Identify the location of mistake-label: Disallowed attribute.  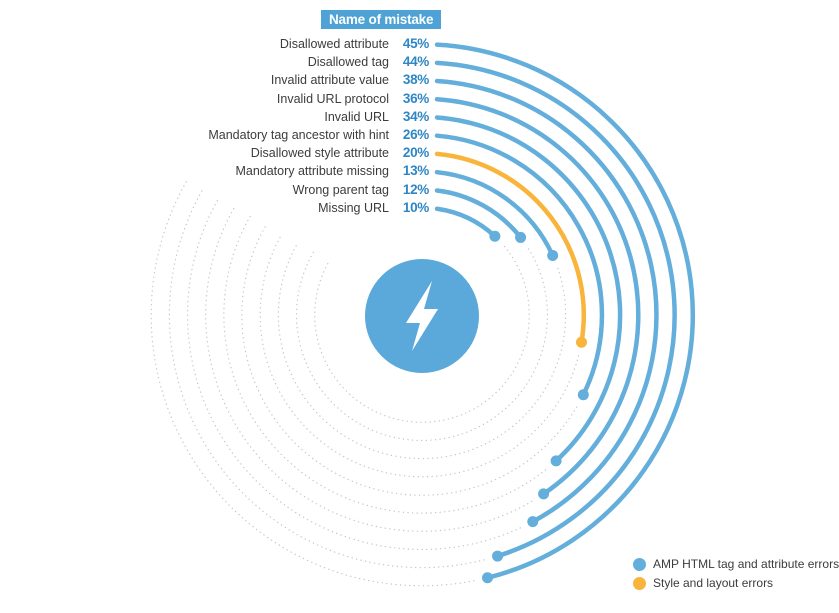
(334, 44).